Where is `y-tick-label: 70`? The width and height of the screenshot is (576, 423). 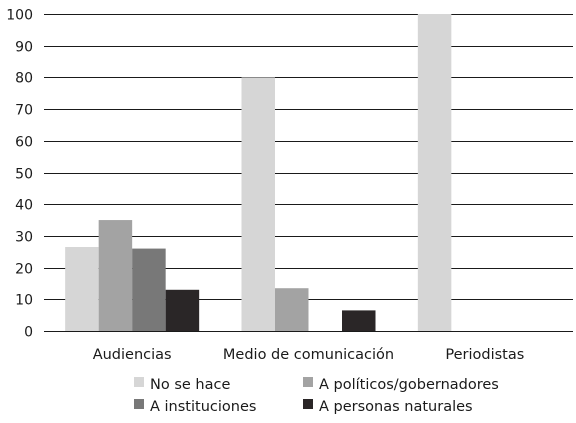 y-tick-label: 70 is located at coordinates (24, 111).